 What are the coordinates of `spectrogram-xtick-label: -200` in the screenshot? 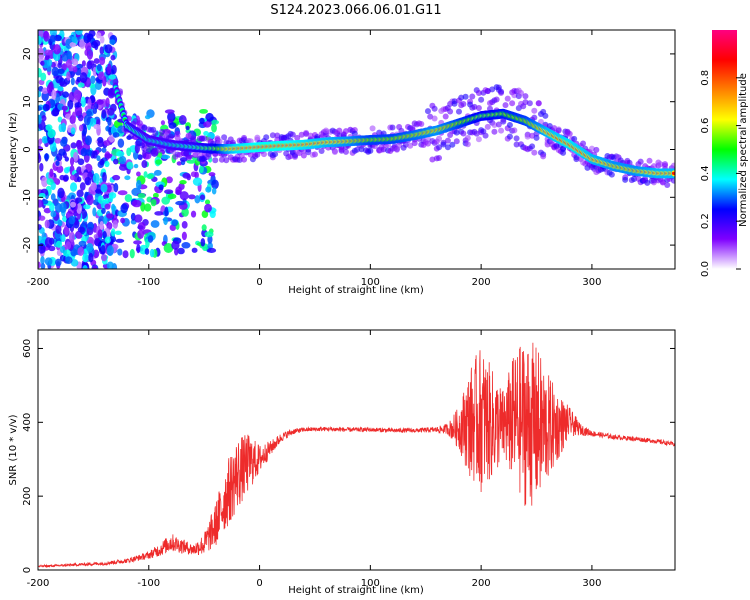 It's located at (38, 282).